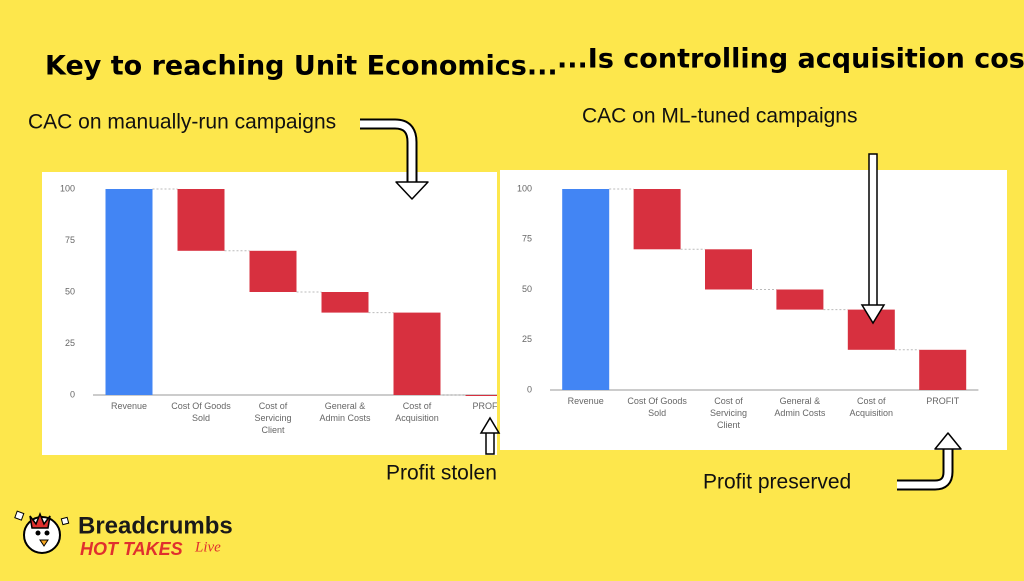 Image resolution: width=1024 pixels, height=581 pixels. I want to click on brand-sub: HOT TAKES, so click(131, 549).